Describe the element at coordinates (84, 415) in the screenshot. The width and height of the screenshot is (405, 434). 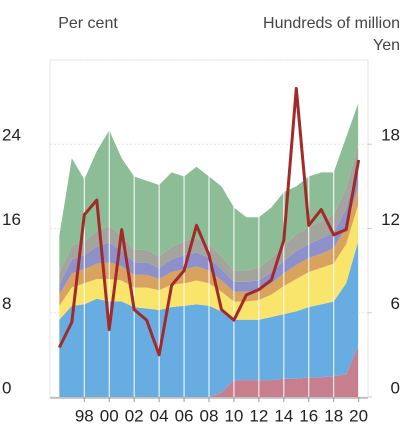
I see `x-tick-label: 98` at that location.